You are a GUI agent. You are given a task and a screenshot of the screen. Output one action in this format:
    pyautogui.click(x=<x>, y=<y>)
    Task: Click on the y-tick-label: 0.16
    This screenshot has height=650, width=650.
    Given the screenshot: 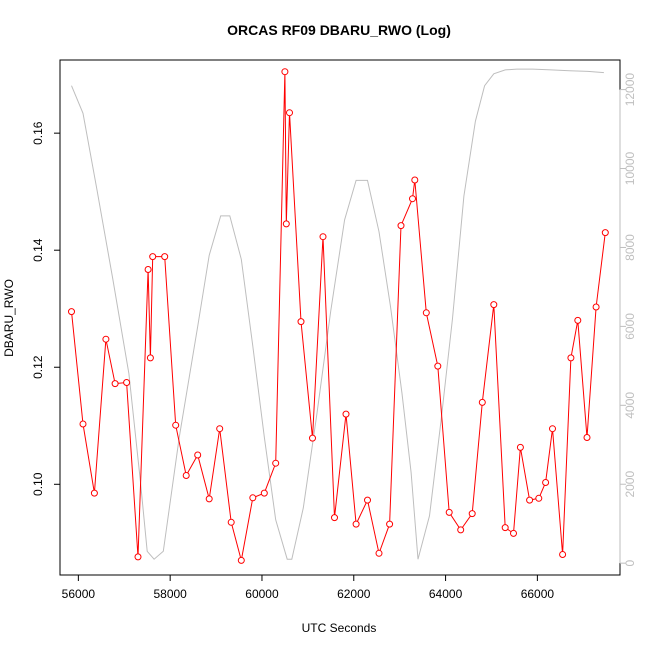 What is the action you would take?
    pyautogui.click(x=38, y=133)
    